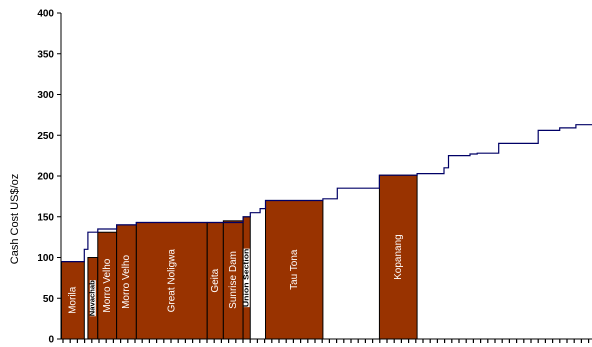 The image size is (592, 347). I want to click on bar-label-0: Morila, so click(73, 300).